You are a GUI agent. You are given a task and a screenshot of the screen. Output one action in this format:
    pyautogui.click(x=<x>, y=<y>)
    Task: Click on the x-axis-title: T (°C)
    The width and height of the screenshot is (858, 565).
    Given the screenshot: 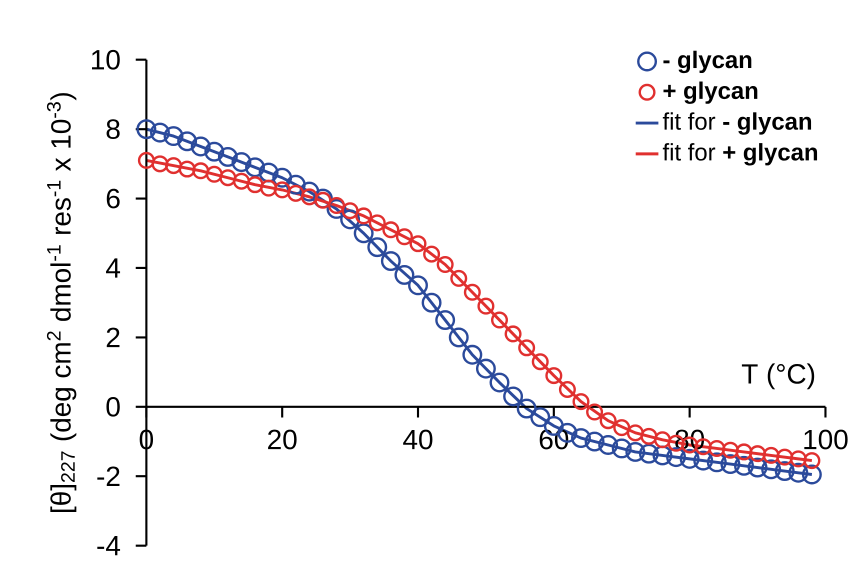 What is the action you would take?
    pyautogui.click(x=778, y=377)
    